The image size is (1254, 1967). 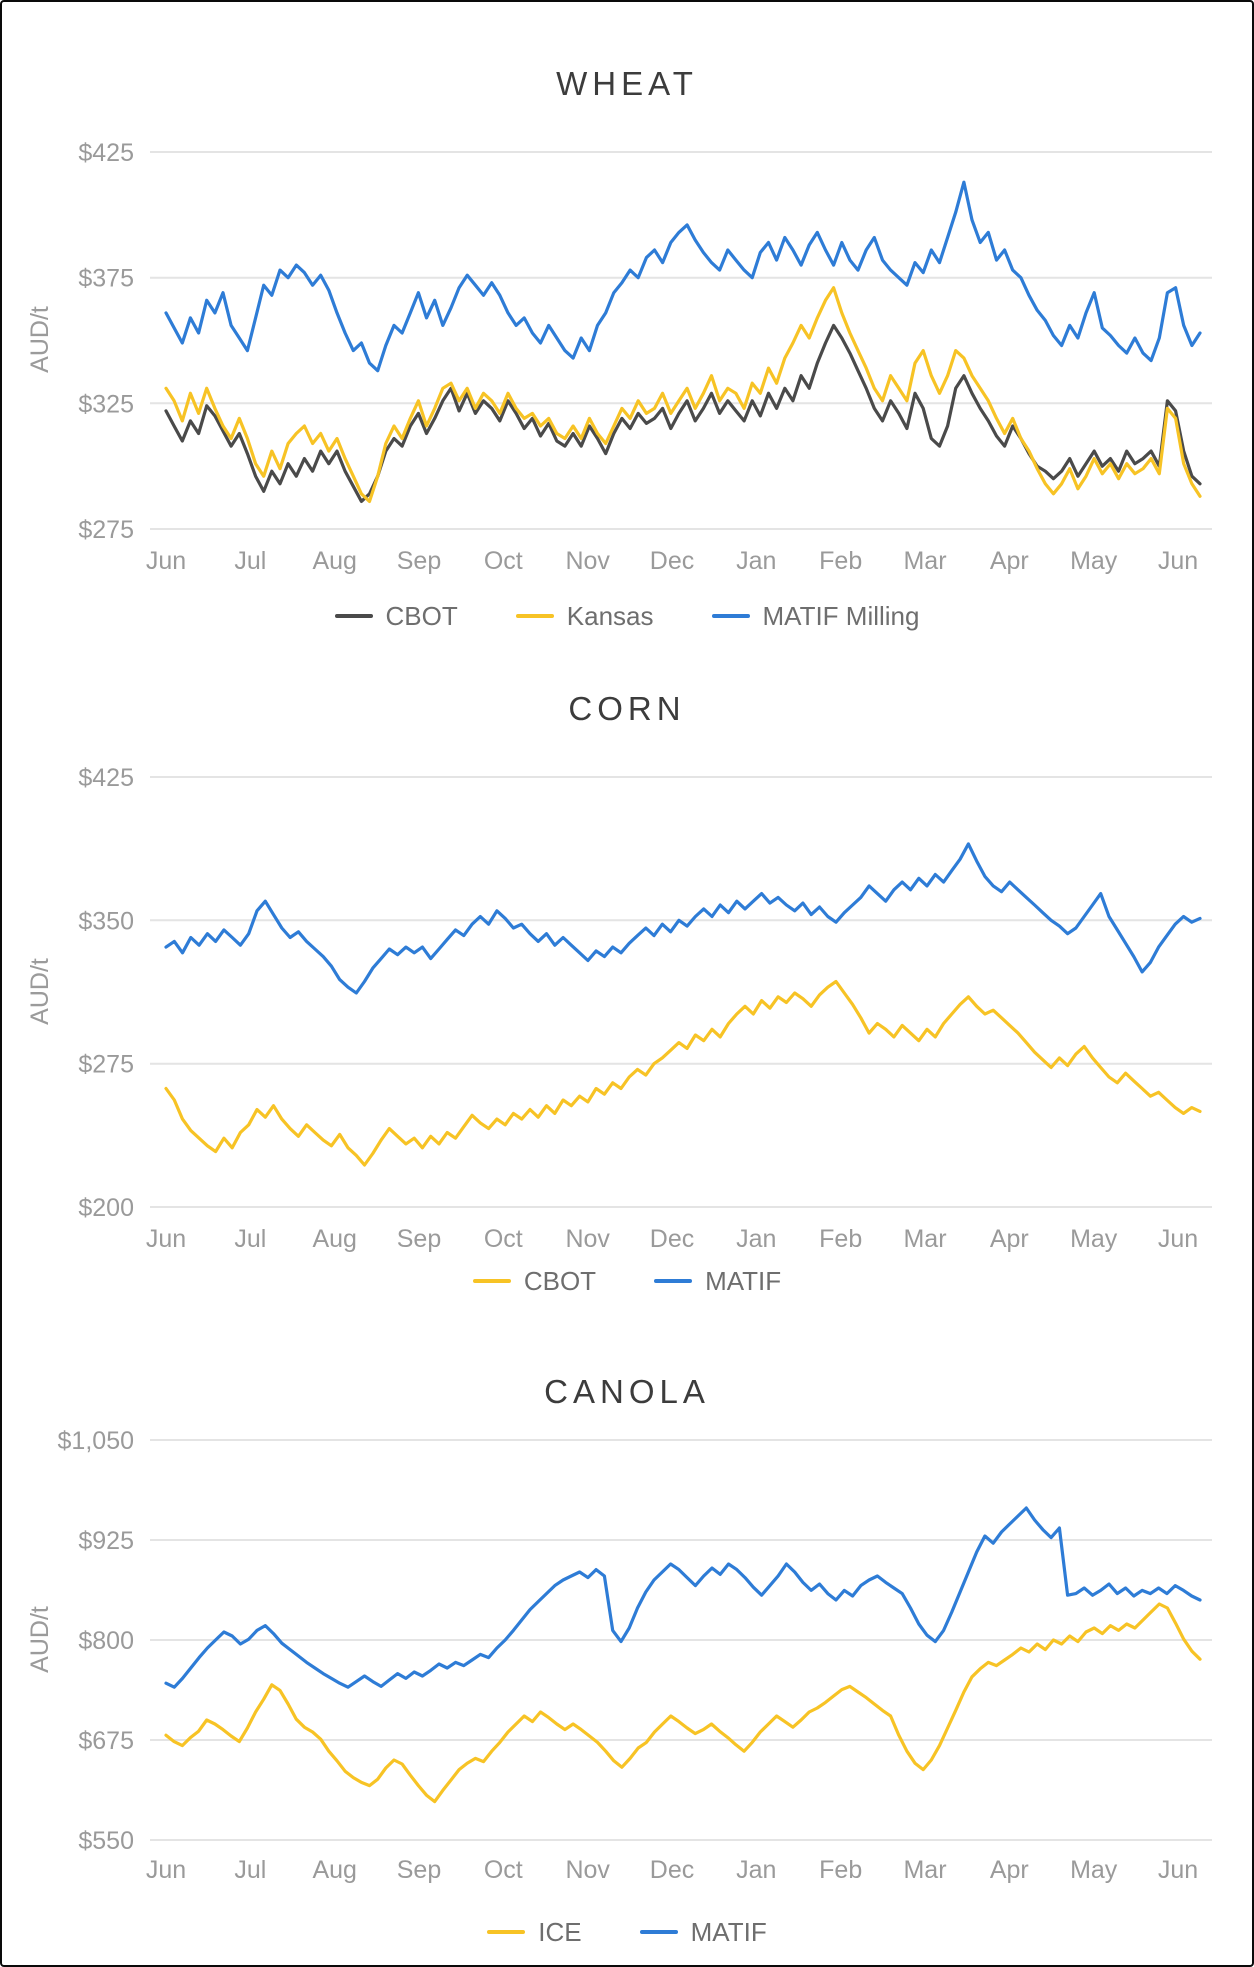 I want to click on corn-legend-item-cbot: CBOT, so click(x=534, y=1281).